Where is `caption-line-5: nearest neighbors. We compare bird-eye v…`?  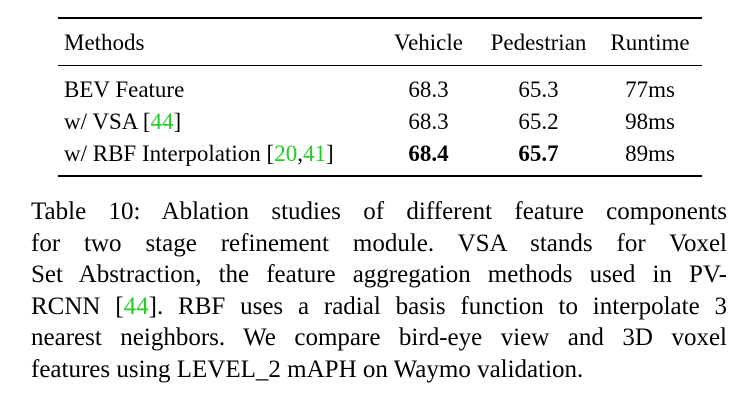 caption-line-5: nearest neighbors. We compare bird-eye v… is located at coordinates (379, 337).